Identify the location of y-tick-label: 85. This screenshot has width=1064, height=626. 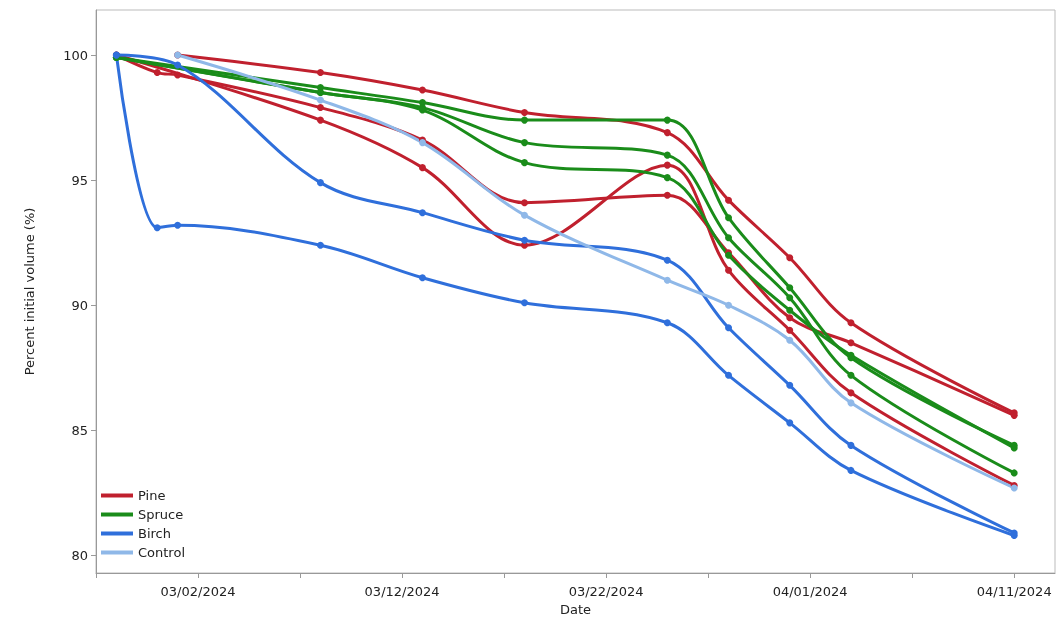
(79, 430).